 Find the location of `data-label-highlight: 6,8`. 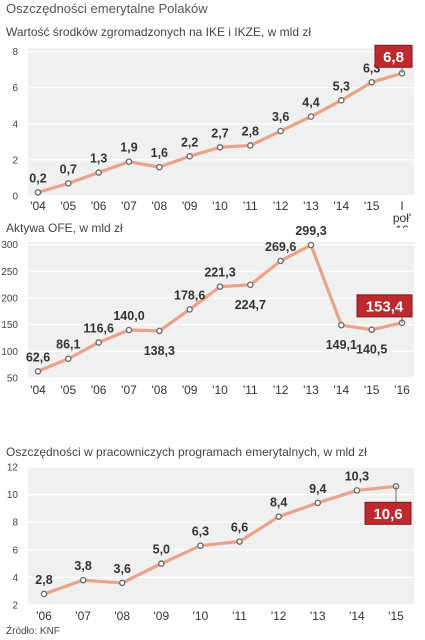

data-label-highlight: 6,8 is located at coordinates (393, 57).